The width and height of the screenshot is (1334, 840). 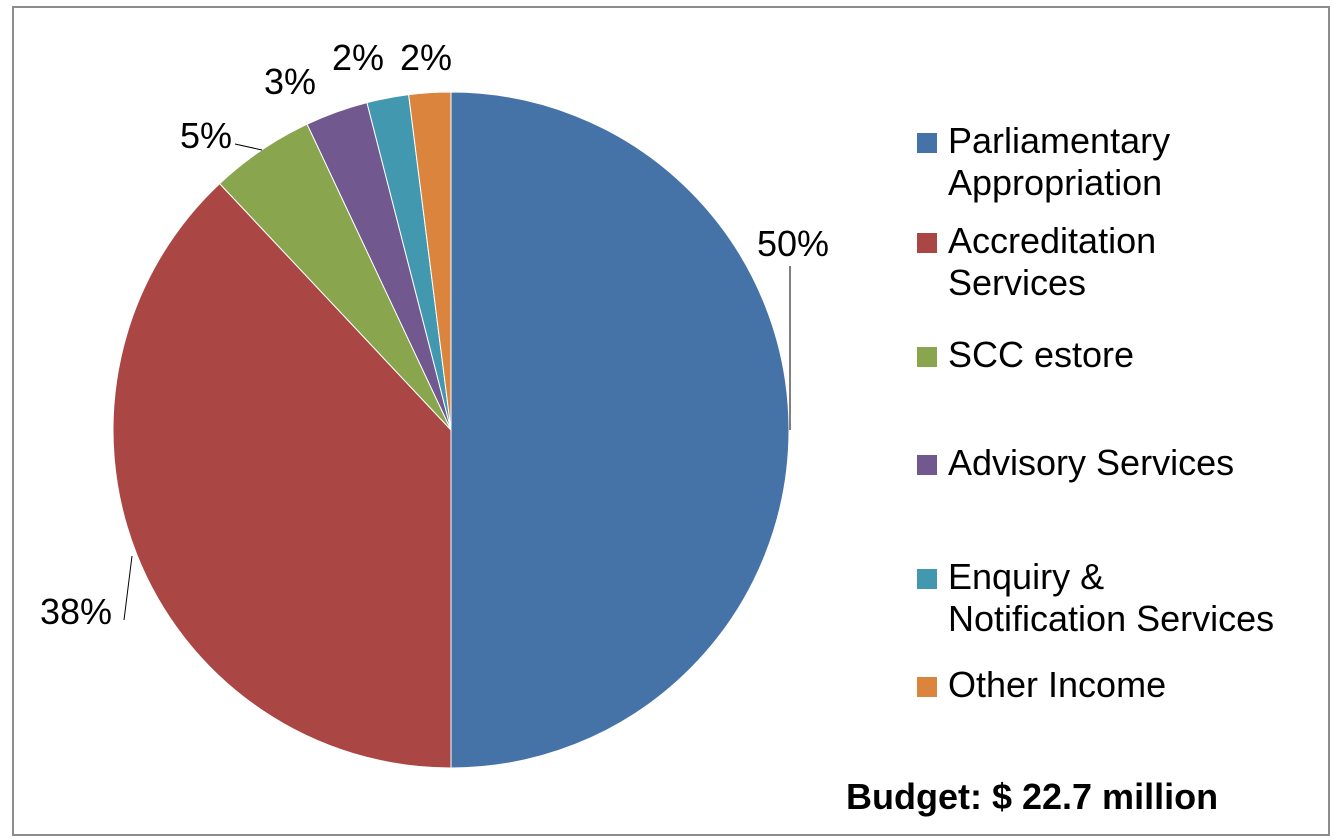 I want to click on pie-slice-other-income, so click(x=430, y=261).